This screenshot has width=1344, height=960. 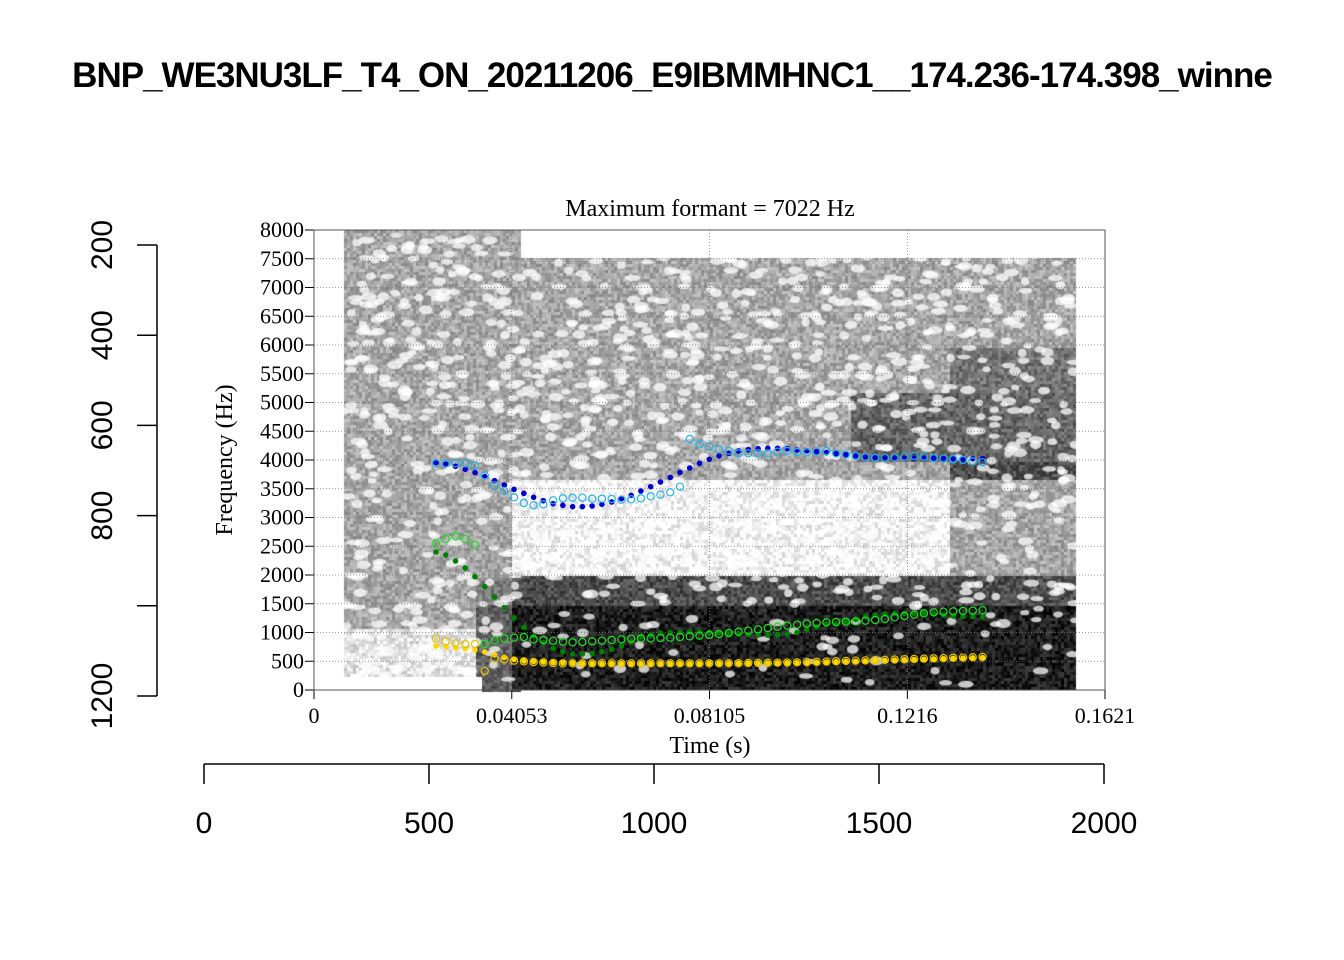 What do you see at coordinates (709, 472) in the screenshot?
I see `series-f3_open` at bounding box center [709, 472].